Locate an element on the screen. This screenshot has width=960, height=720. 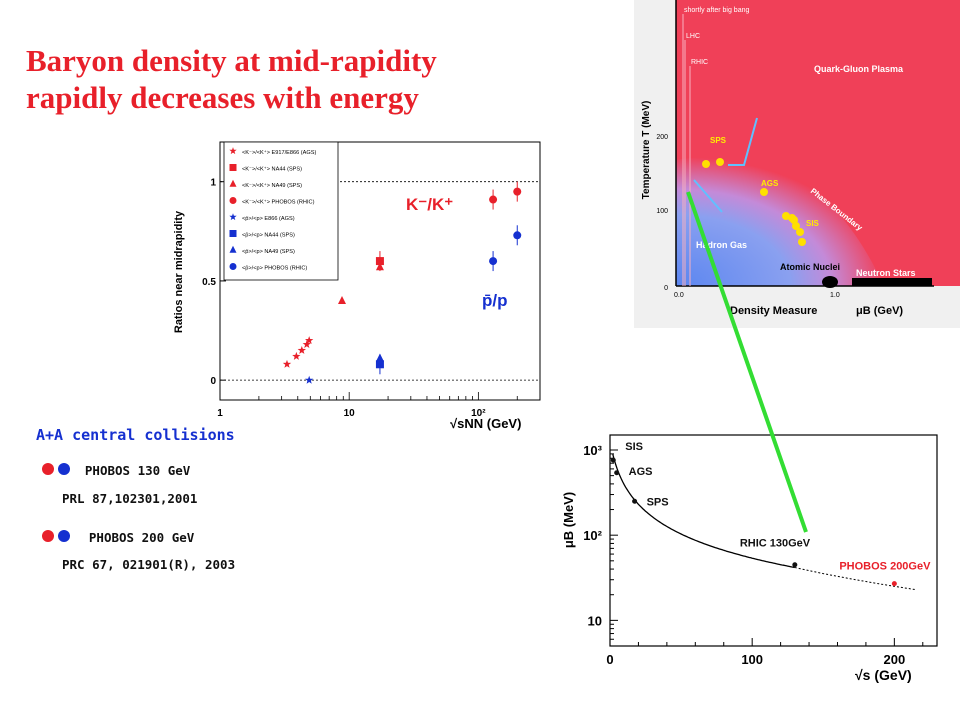
title-line-2: rapidly decreases with energy is located at coordinates (222, 97).